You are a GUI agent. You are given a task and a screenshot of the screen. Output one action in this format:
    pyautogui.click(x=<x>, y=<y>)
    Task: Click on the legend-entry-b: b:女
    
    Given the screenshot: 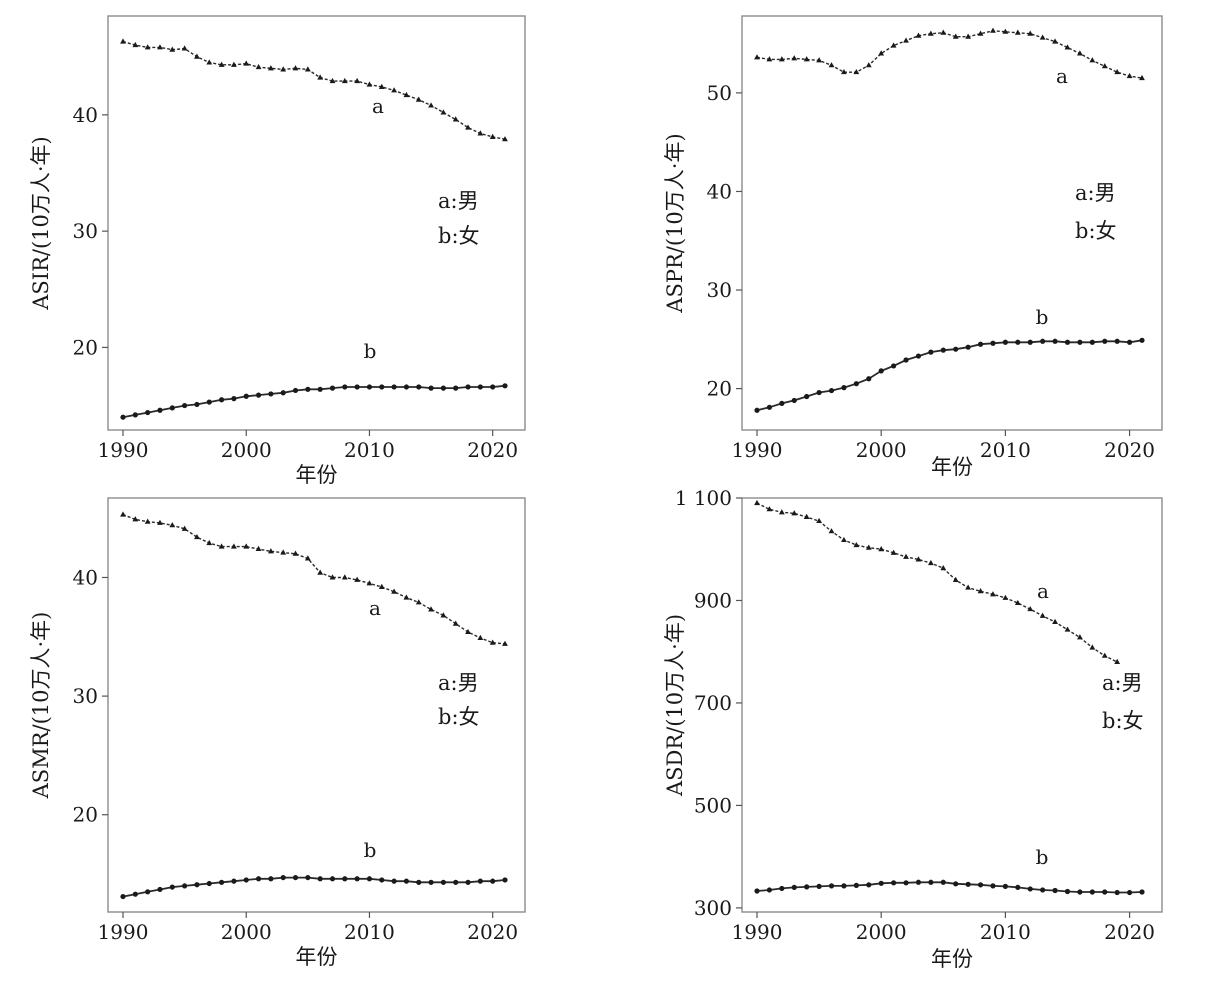 What is the action you would take?
    pyautogui.click(x=1096, y=231)
    